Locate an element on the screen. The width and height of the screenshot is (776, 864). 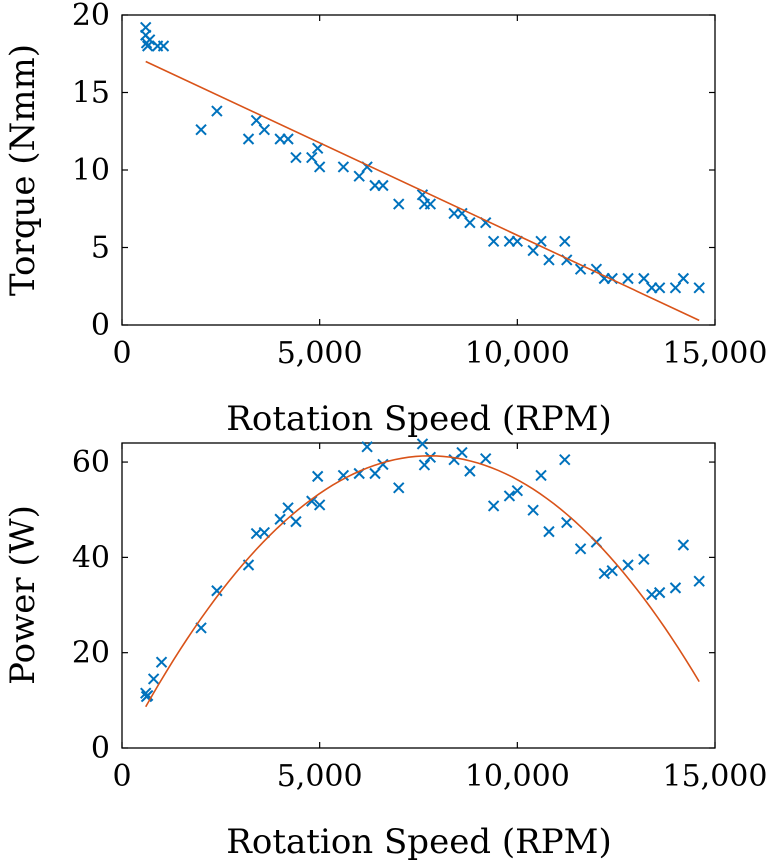
power-y-tick-label: 60 is located at coordinates (91, 462).